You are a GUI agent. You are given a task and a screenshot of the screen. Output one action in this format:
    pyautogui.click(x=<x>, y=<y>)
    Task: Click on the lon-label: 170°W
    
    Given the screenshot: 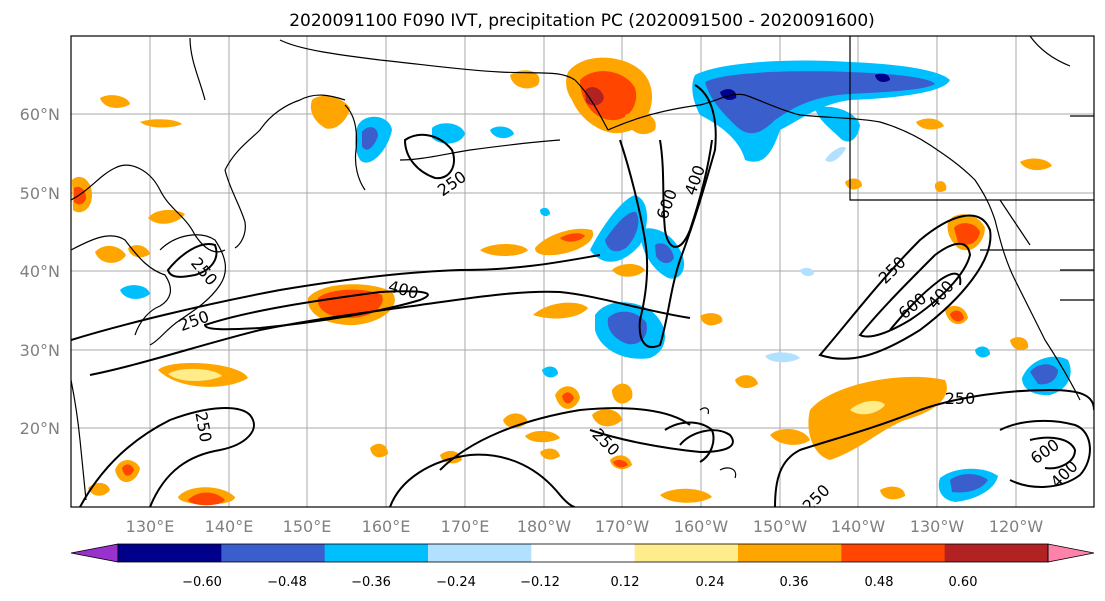 What is the action you would take?
    pyautogui.click(x=622, y=526)
    